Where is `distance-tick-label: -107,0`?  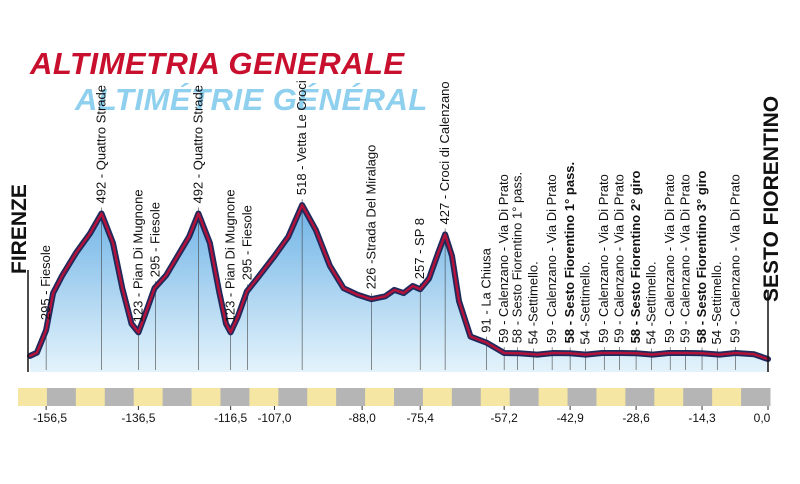 distance-tick-label: -107,0 is located at coordinates (274, 418).